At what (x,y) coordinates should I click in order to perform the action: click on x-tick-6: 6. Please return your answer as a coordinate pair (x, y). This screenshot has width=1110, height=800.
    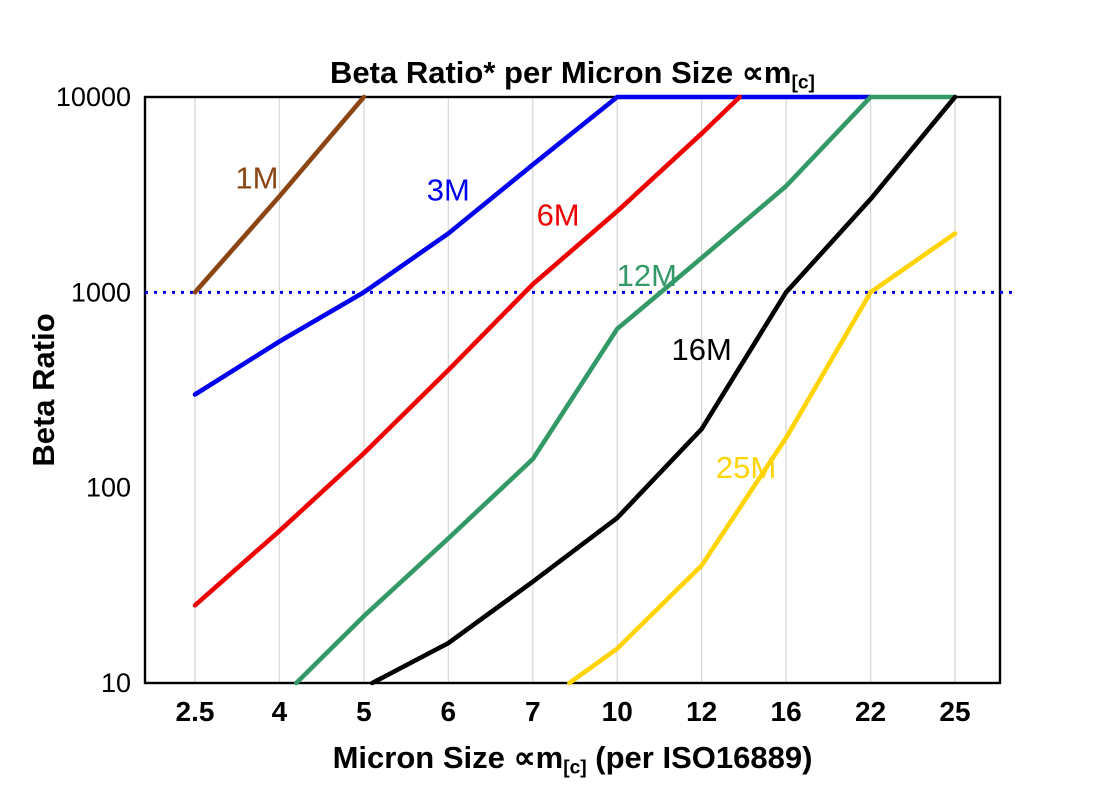
    Looking at the image, I should click on (449, 711).